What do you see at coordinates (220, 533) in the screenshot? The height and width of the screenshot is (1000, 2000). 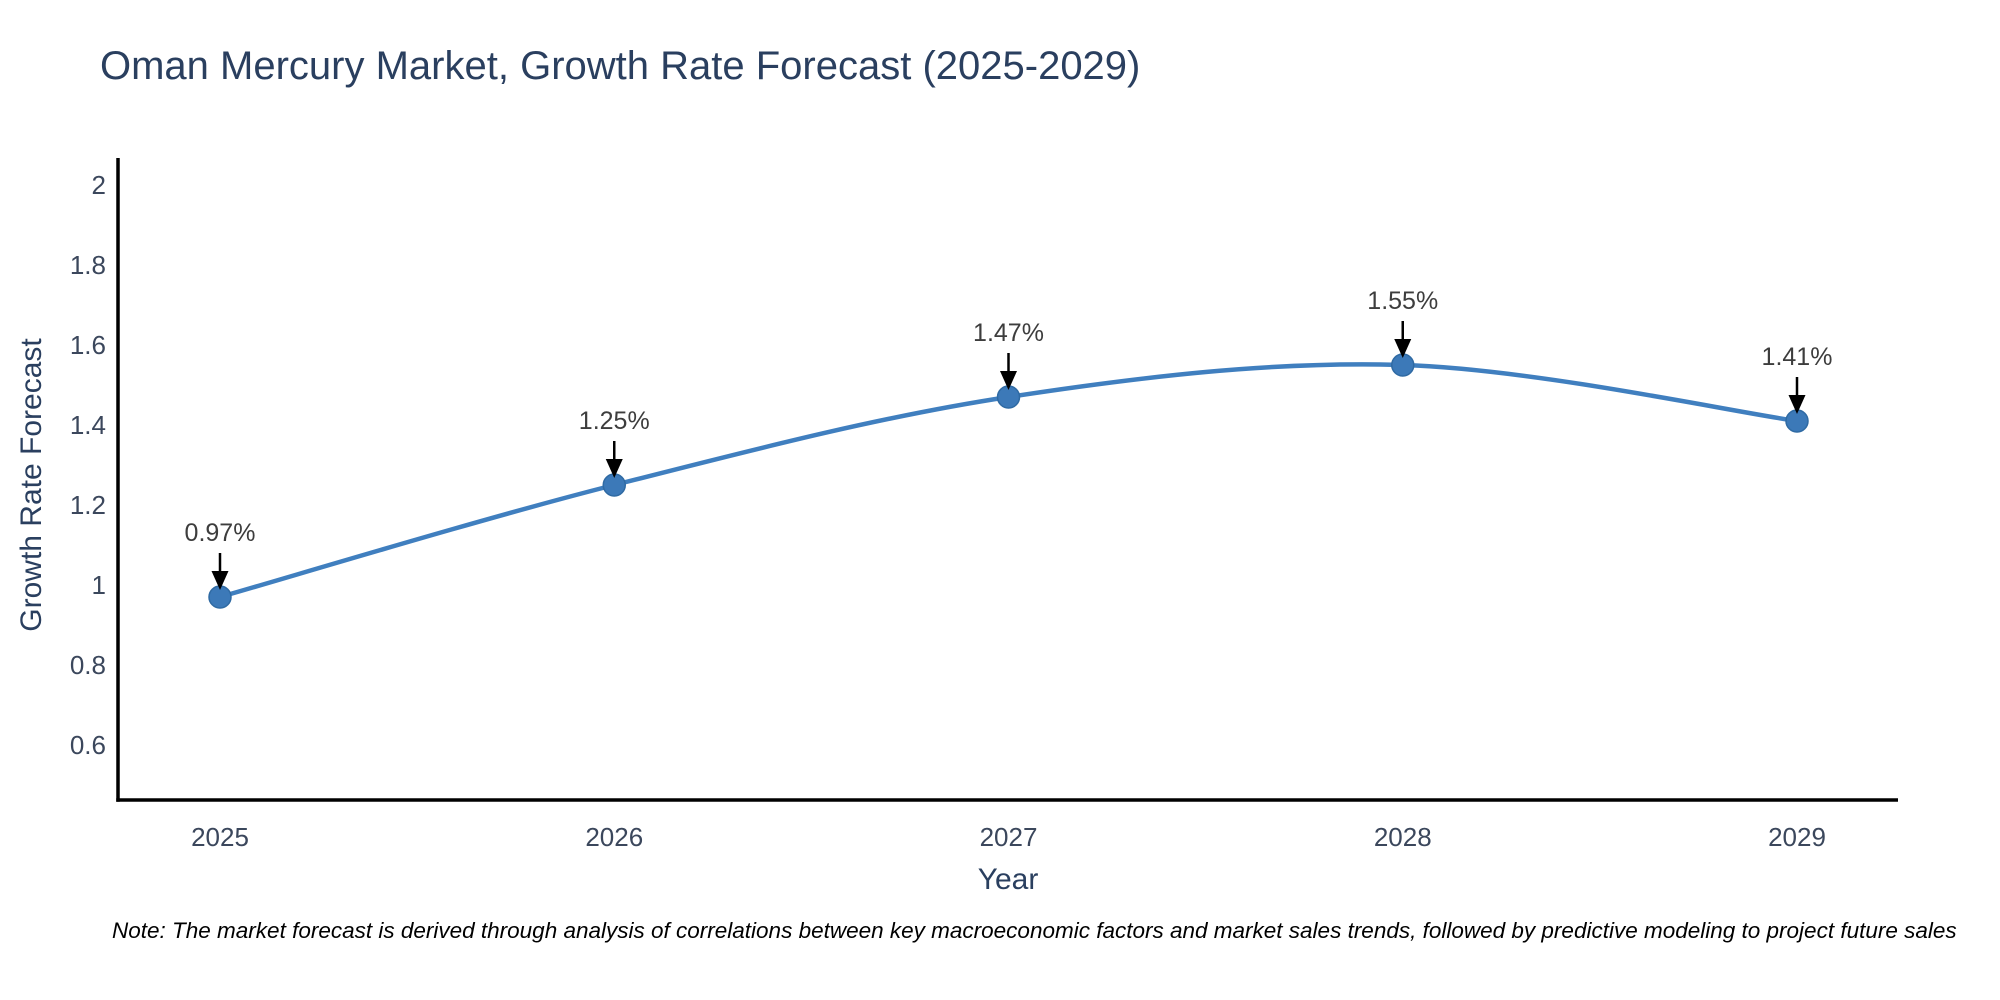 I see `data-point-label: 0.97%` at bounding box center [220, 533].